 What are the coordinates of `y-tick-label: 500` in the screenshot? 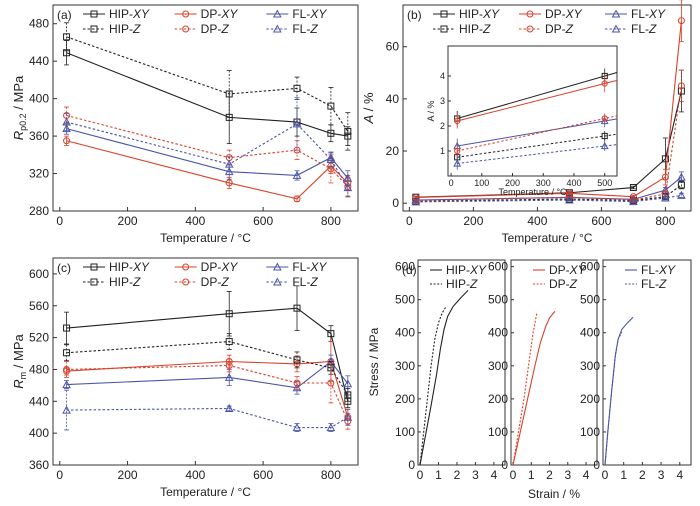 It's located at (405, 300).